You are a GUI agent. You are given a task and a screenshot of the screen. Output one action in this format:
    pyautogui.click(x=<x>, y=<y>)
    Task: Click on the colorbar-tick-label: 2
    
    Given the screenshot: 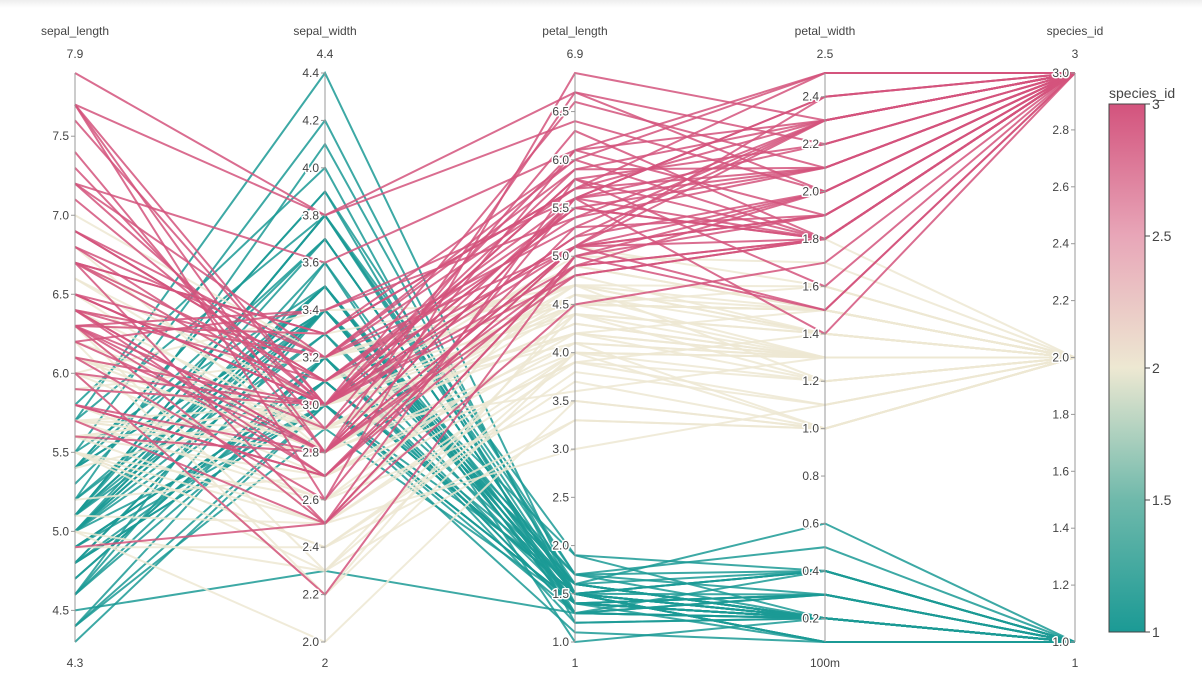 What is the action you would take?
    pyautogui.click(x=1156, y=368)
    